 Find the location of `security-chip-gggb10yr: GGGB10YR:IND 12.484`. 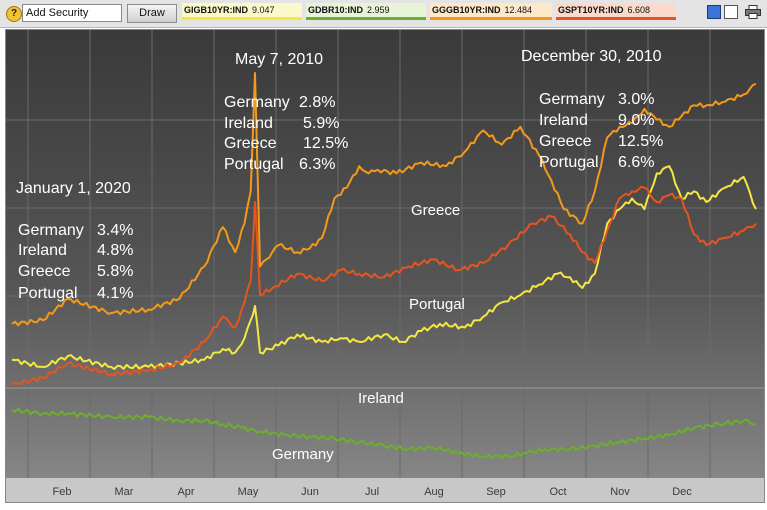

security-chip-gggb10yr: GGGB10YR:IND 12.484 is located at coordinates (491, 11).